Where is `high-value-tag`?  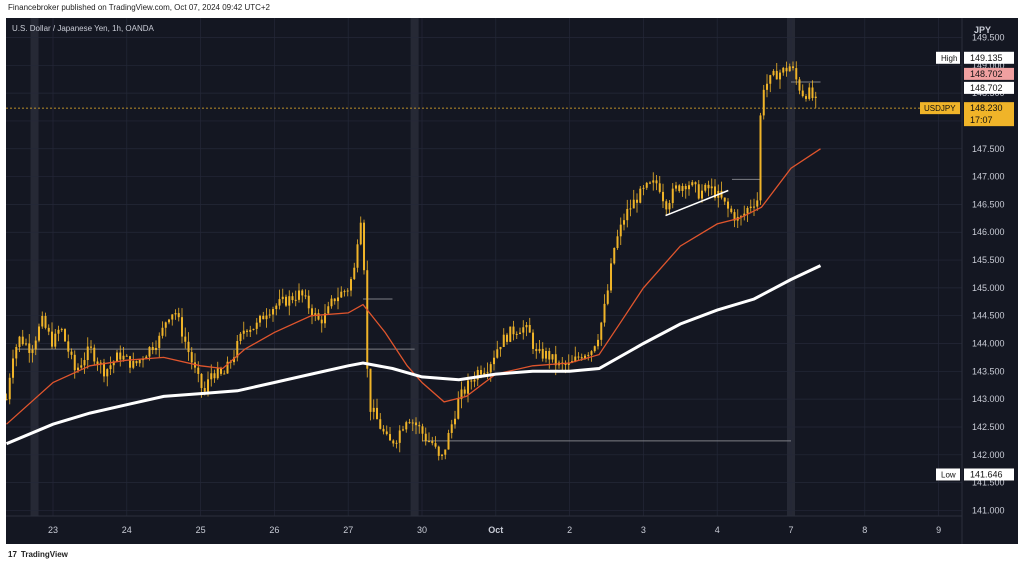
high-value-tag is located at coordinates (989, 57).